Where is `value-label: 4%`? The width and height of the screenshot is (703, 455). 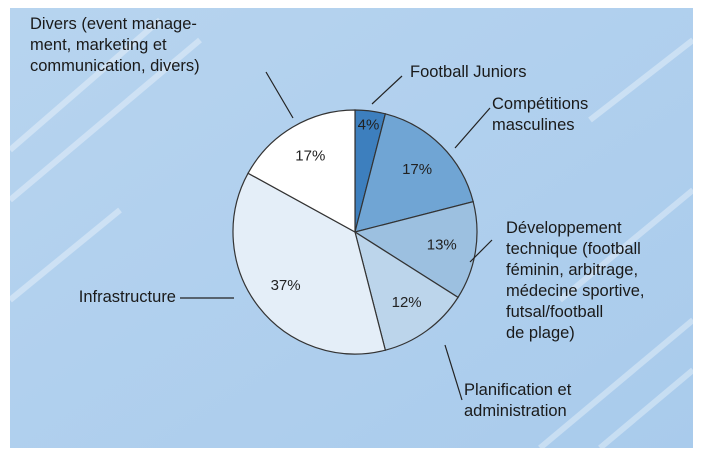
value-label: 4% is located at coordinates (369, 124).